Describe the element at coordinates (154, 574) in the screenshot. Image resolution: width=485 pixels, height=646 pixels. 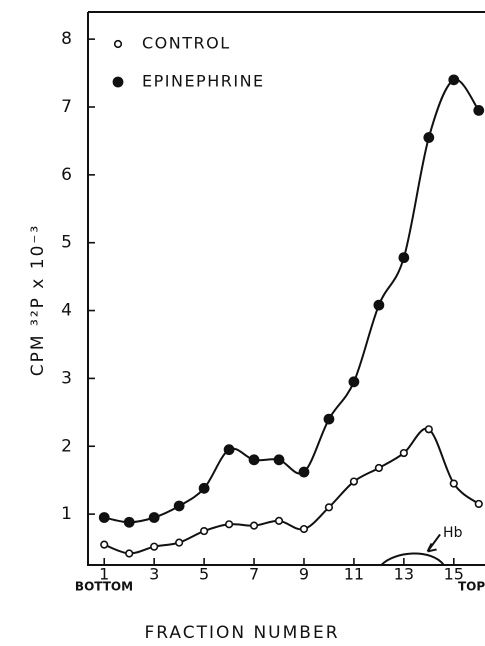
I see `x-tick-label: 3` at that location.